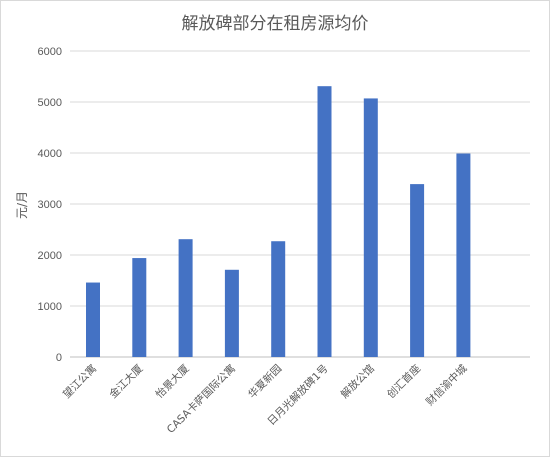  I want to click on y-tick-label: 1000, so click(50, 307).